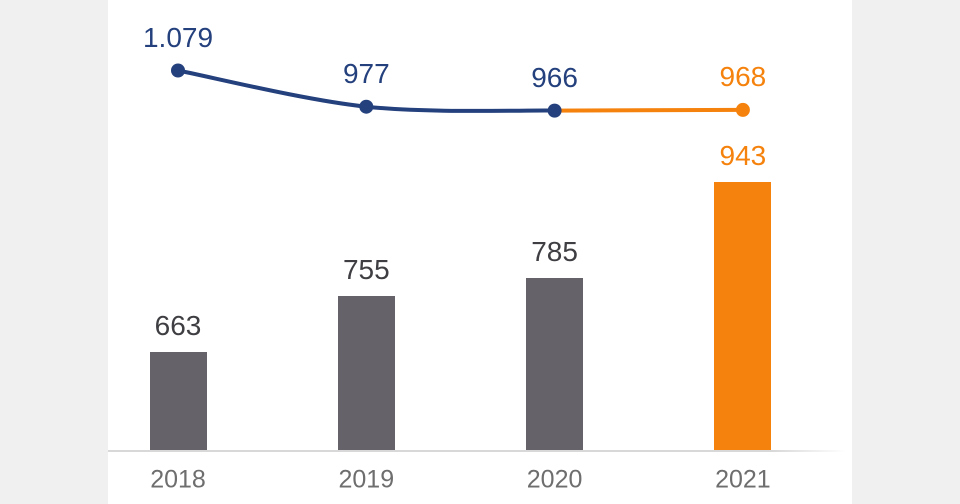 Image resolution: width=960 pixels, height=504 pixels. I want to click on right-gutter-panel, so click(906, 252).